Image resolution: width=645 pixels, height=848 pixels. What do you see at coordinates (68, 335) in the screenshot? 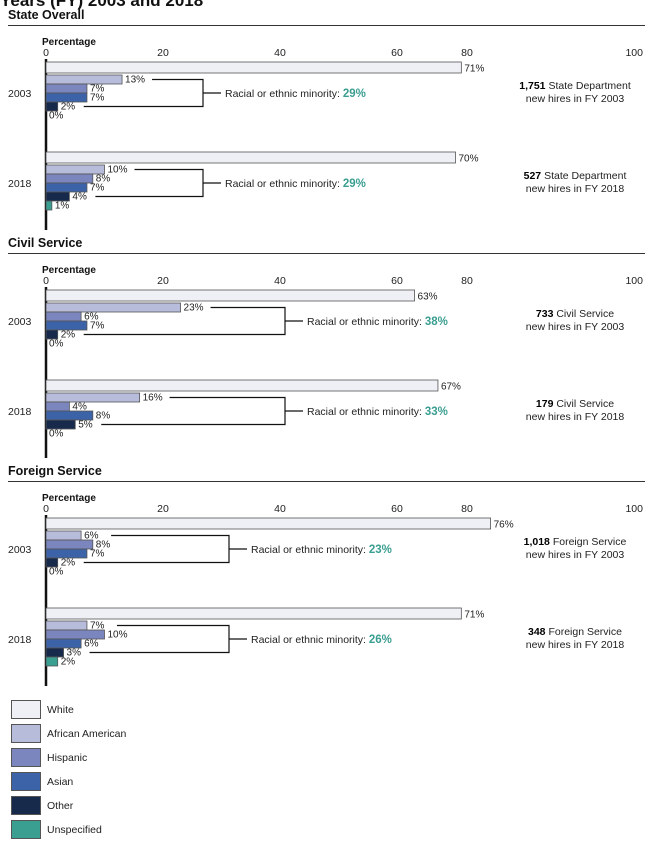
I see `data-label: 2%` at bounding box center [68, 335].